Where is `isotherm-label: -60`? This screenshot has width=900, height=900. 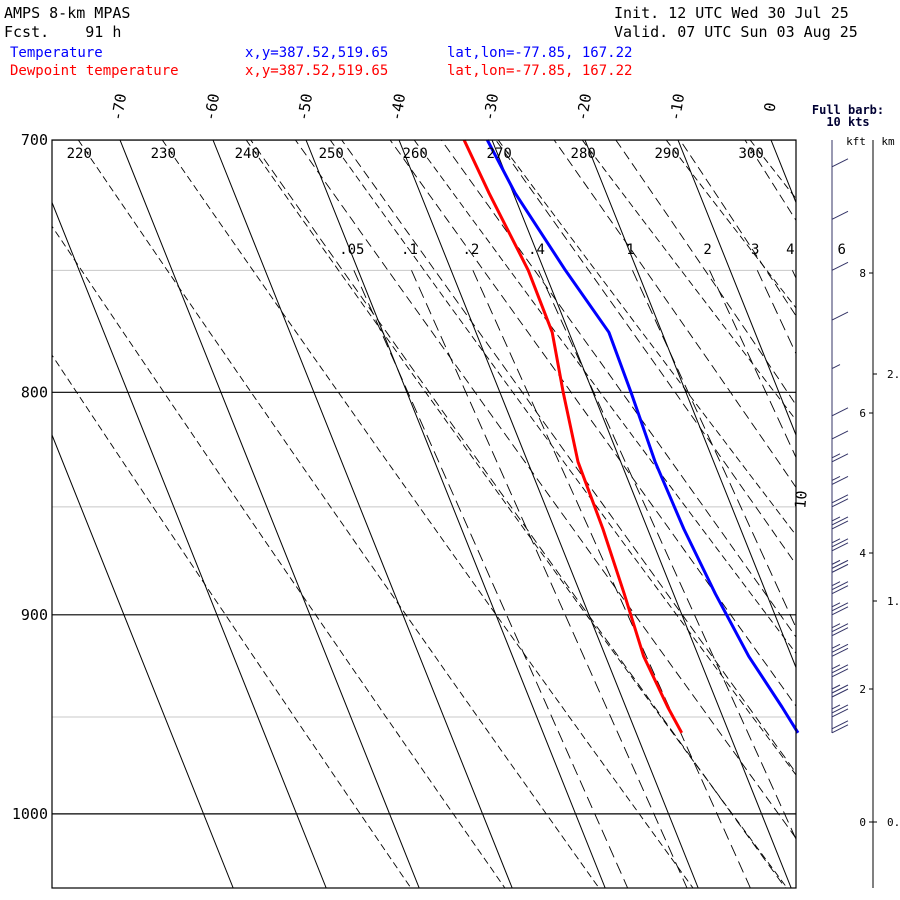
isotherm-label: -60 is located at coordinates (212, 107).